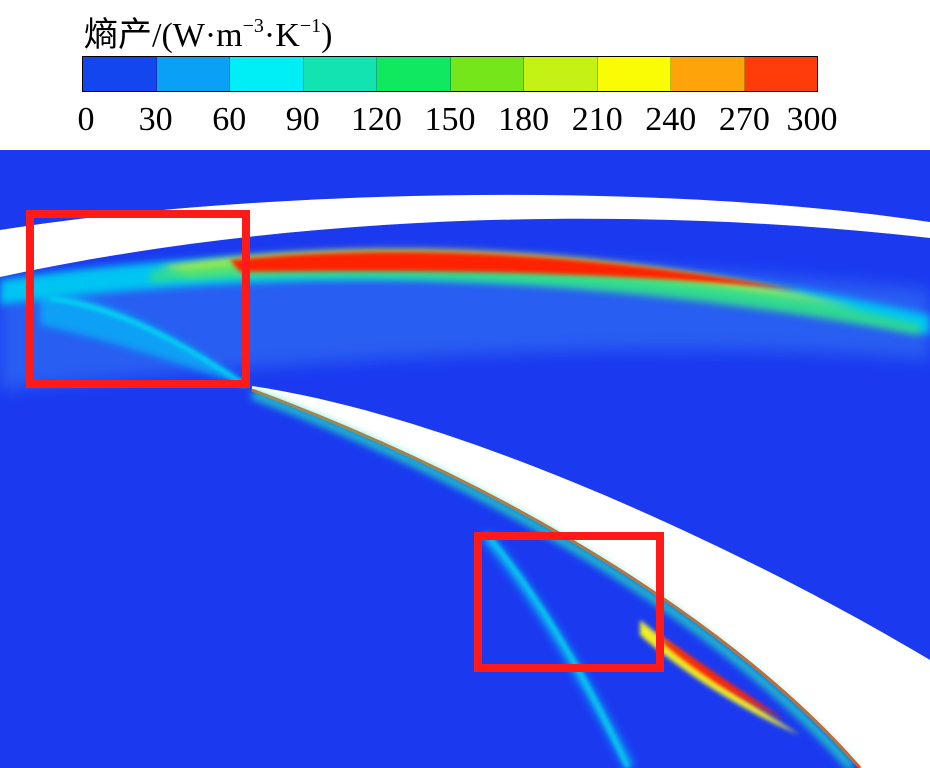 The image size is (930, 768). I want to click on colorbar-tick-label: 300, so click(812, 119).